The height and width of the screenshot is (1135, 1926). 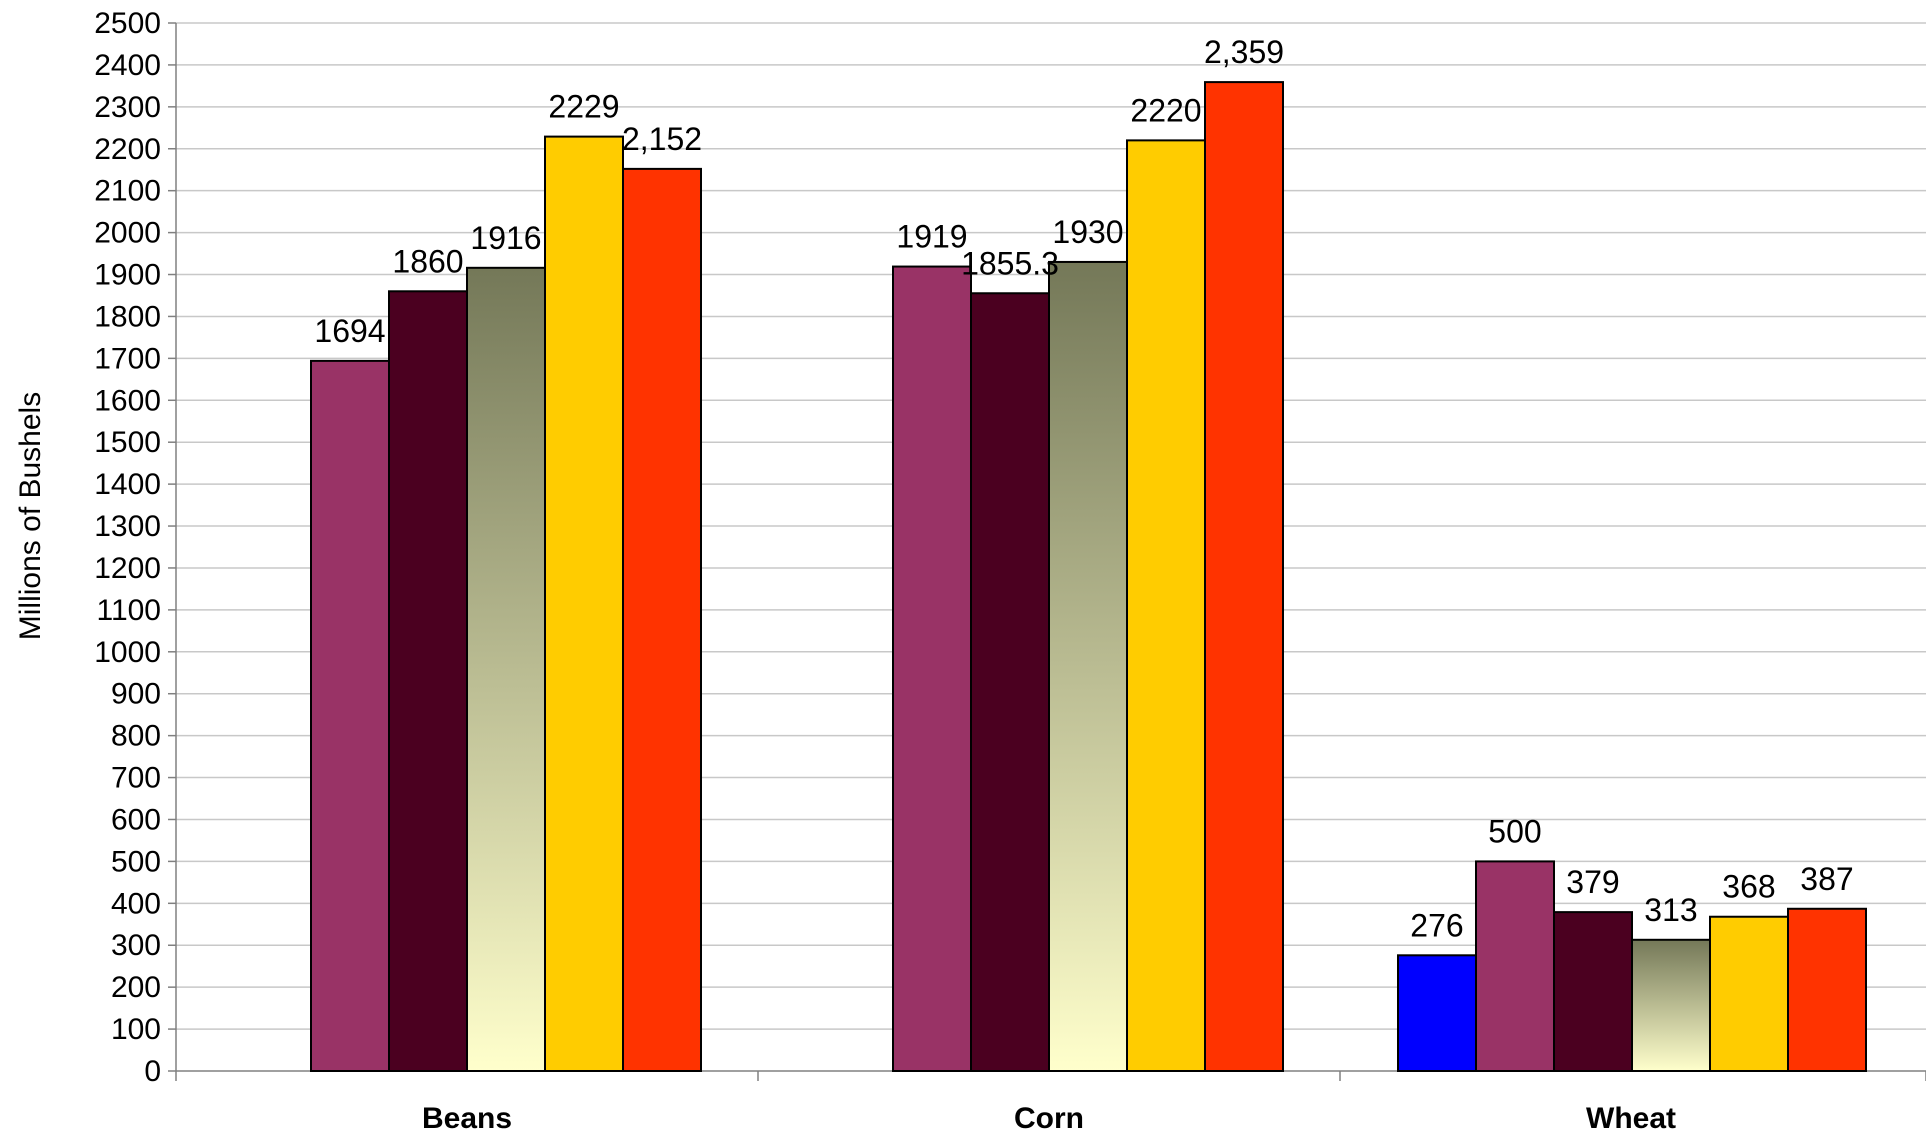 What do you see at coordinates (467, 1118) in the screenshot?
I see `category-label-beans: Beans` at bounding box center [467, 1118].